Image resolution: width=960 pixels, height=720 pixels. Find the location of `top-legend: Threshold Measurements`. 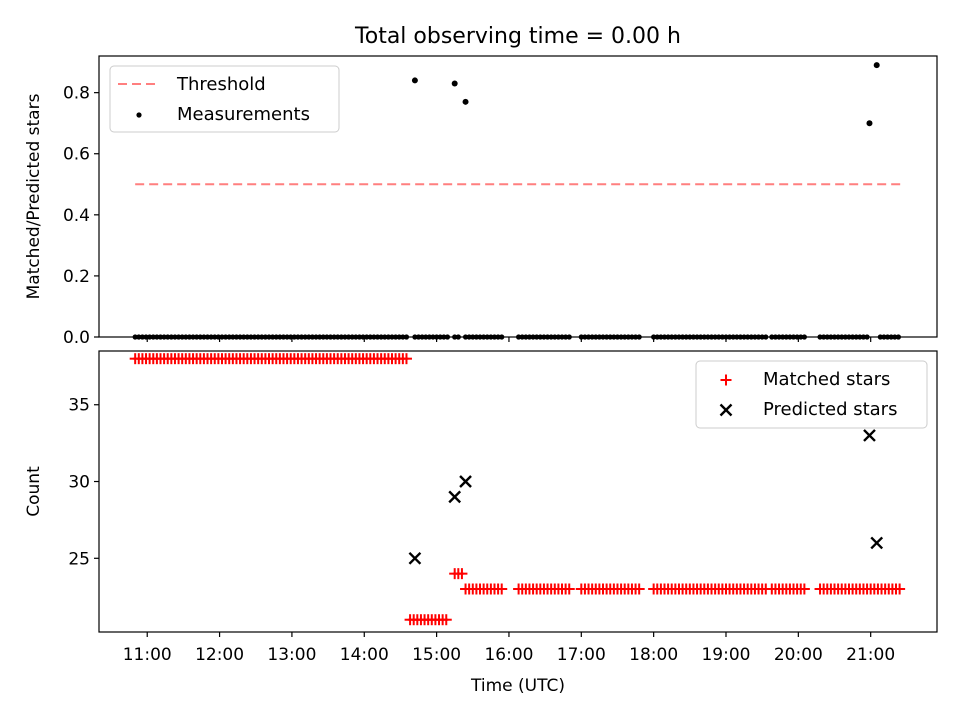

top-legend: Threshold Measurements is located at coordinates (224, 99).